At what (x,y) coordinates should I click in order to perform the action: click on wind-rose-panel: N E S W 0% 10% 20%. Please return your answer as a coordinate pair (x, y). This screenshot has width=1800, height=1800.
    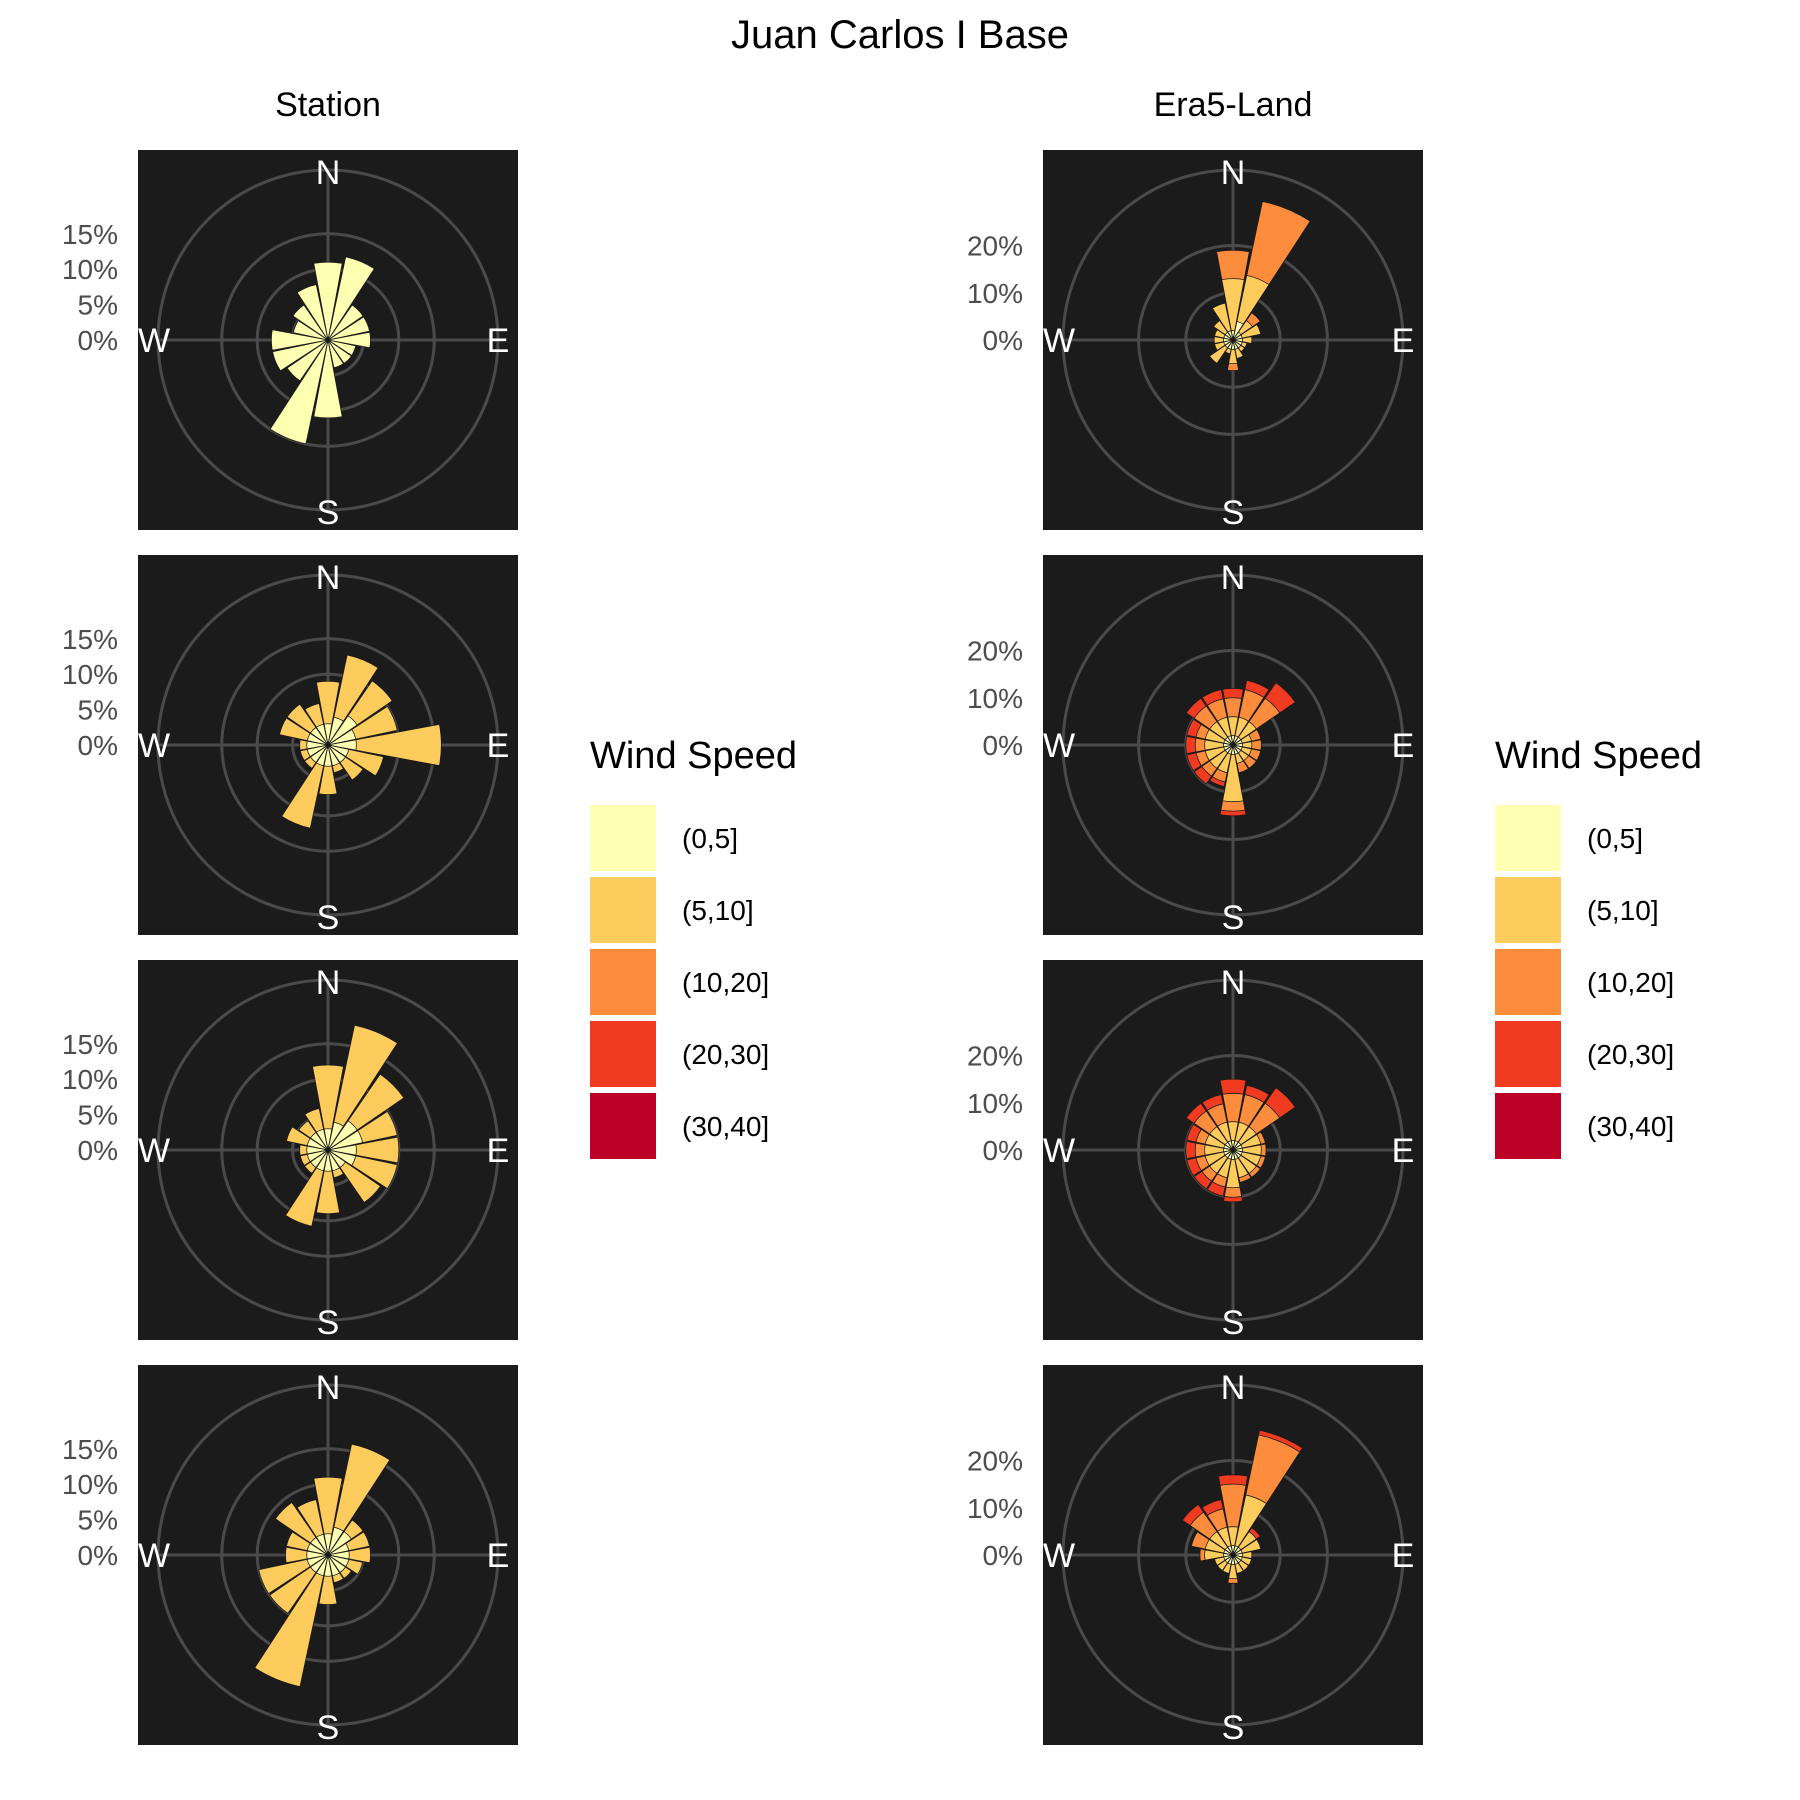
    Looking at the image, I should click on (1195, 746).